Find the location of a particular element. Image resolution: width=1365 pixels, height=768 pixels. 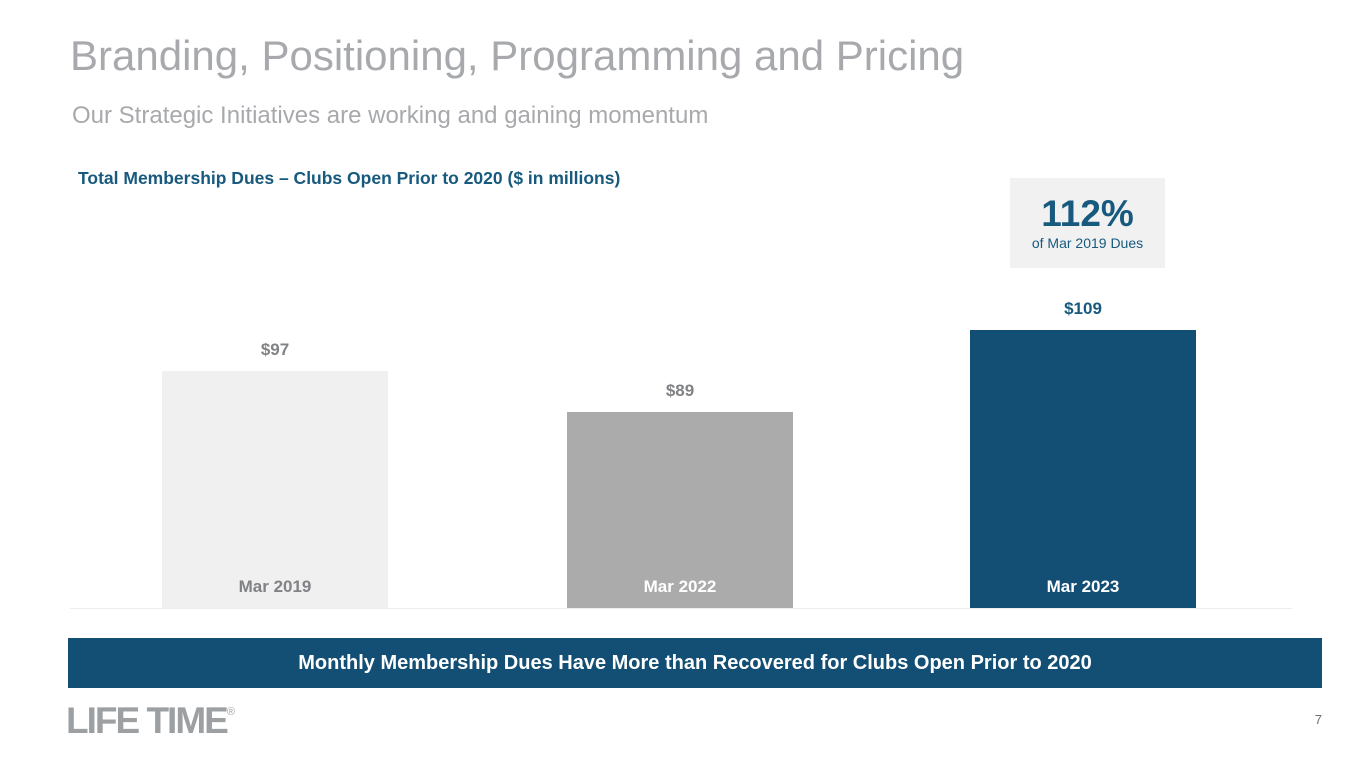

bar-mar-2023: Mar 2023 is located at coordinates (1083, 469).